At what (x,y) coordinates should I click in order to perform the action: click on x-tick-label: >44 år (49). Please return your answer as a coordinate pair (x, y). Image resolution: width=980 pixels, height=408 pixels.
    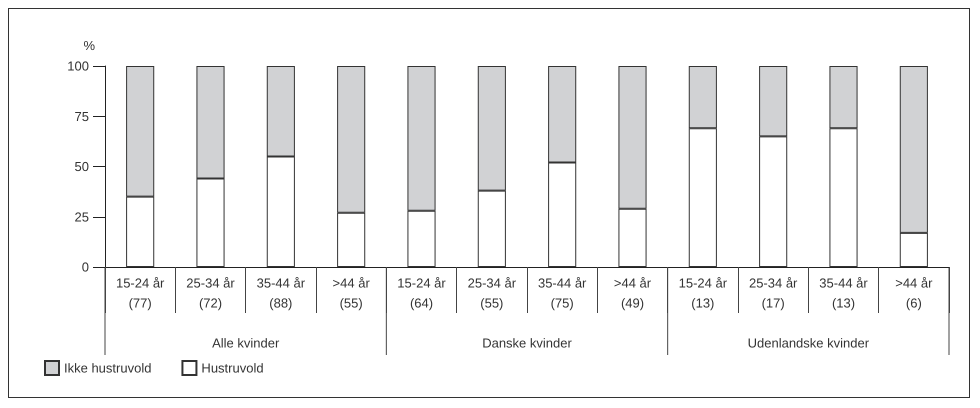
    Looking at the image, I should click on (633, 293).